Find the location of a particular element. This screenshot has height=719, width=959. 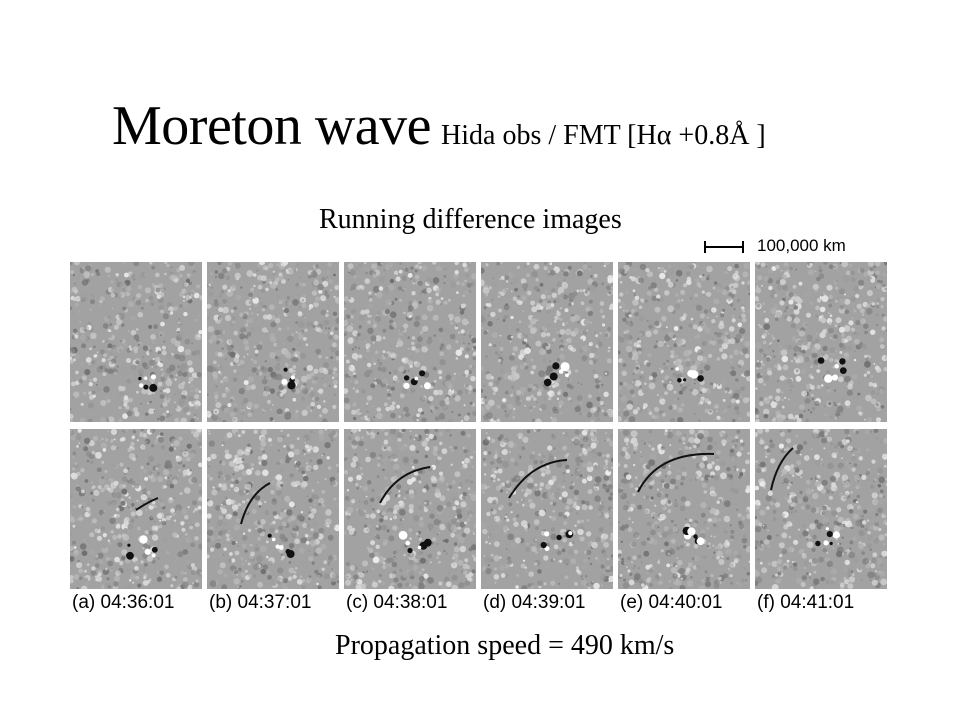

panel-caption-d: (d) 04:39:01 is located at coordinates (534, 602).